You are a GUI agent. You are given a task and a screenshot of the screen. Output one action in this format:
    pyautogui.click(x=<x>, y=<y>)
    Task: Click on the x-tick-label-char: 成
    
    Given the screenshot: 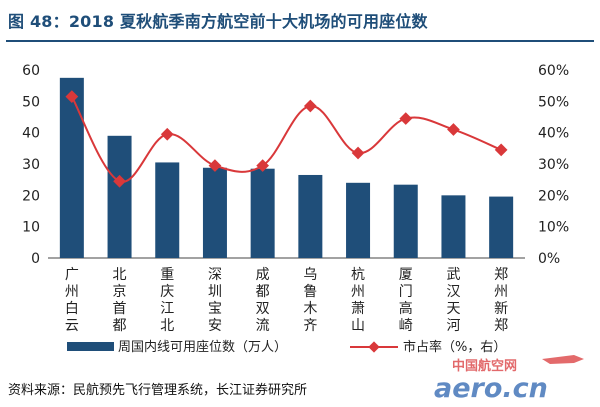 What is the action you would take?
    pyautogui.click(x=263, y=275)
    